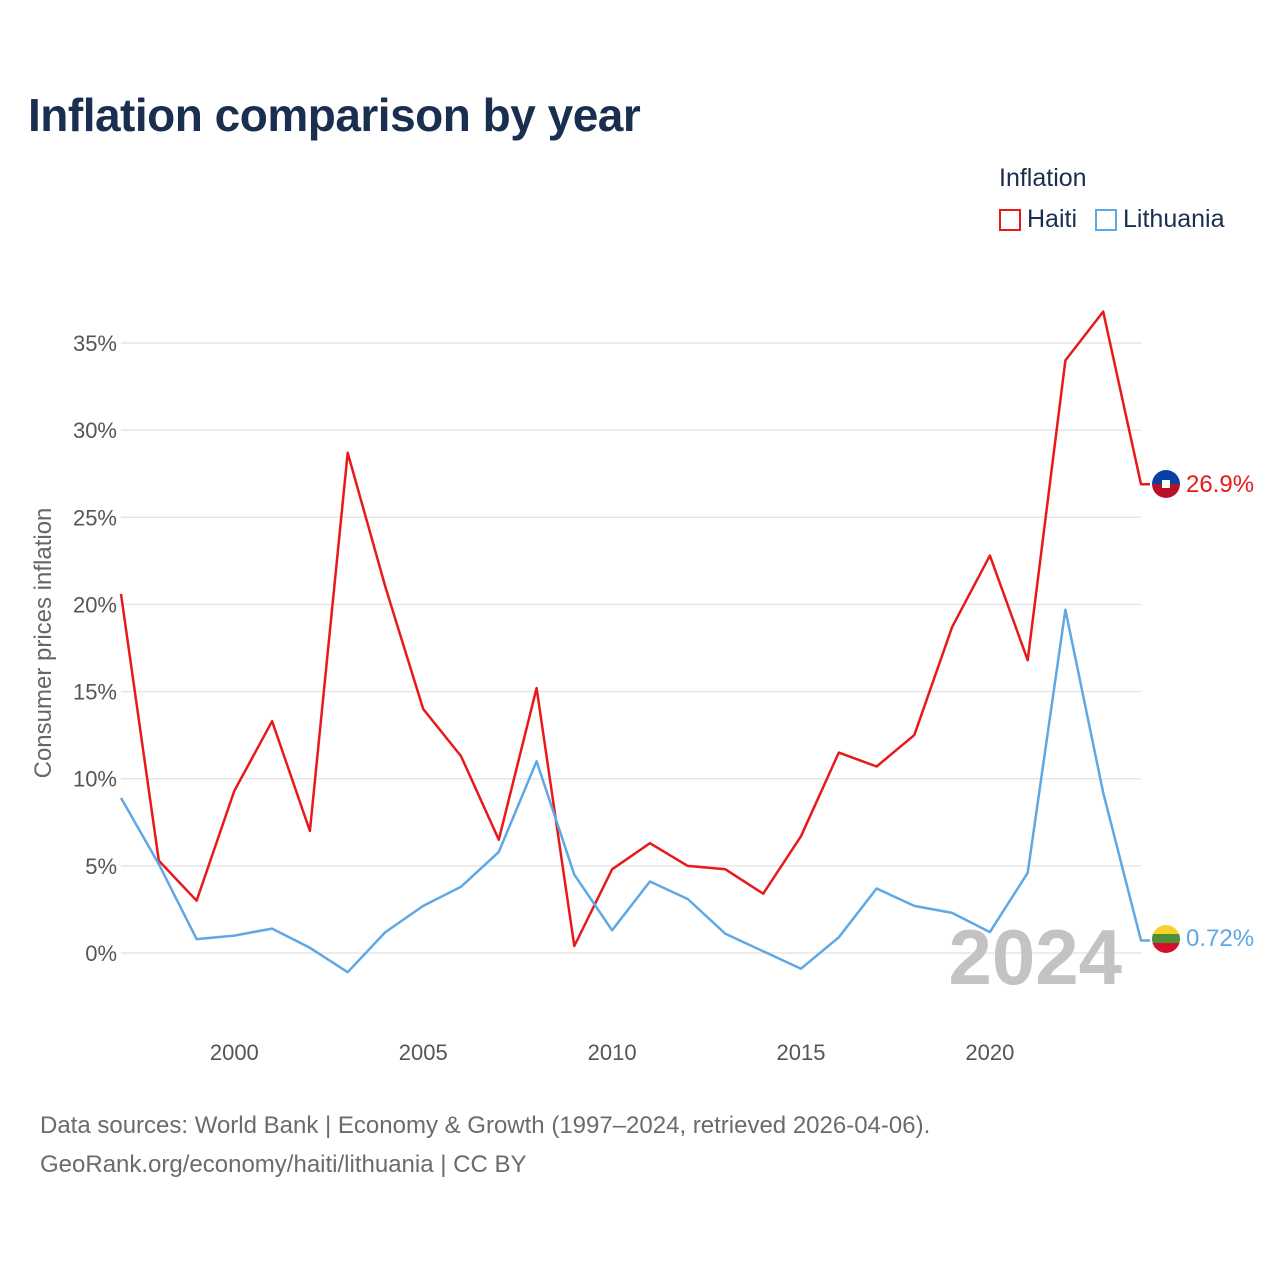 This screenshot has width=1280, height=1280. I want to click on data-point-lithuania-1998, so click(159, 864).